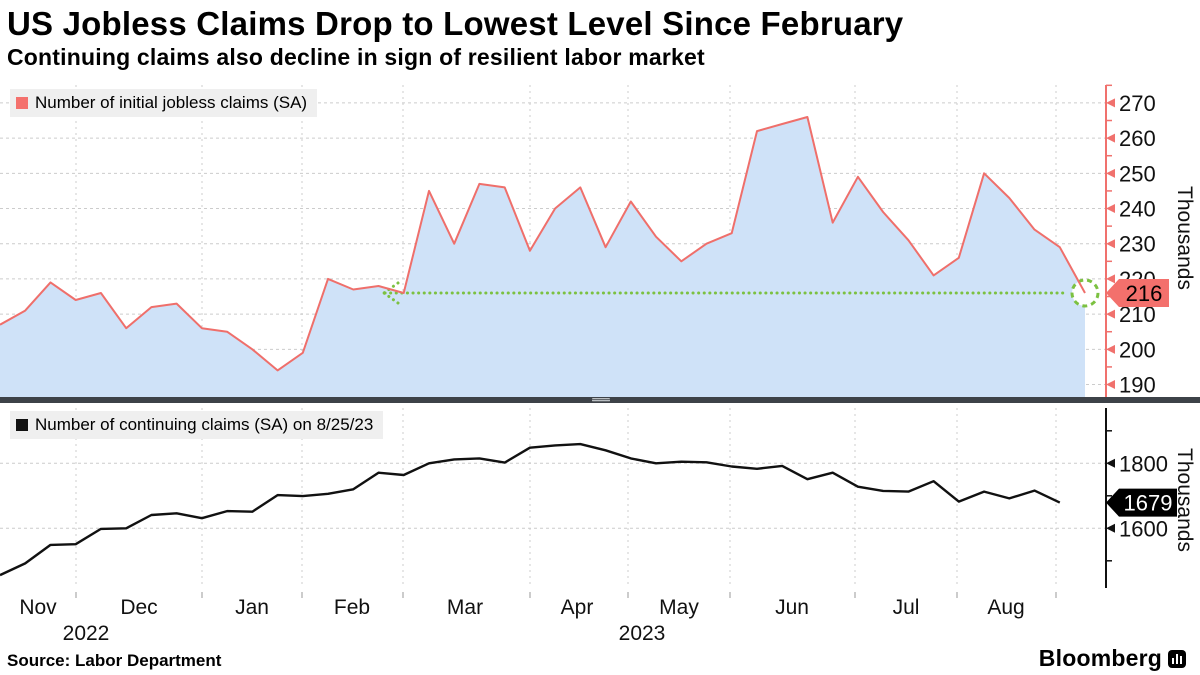  What do you see at coordinates (1177, 658) in the screenshot?
I see `bloomberg-chart-icon` at bounding box center [1177, 658].